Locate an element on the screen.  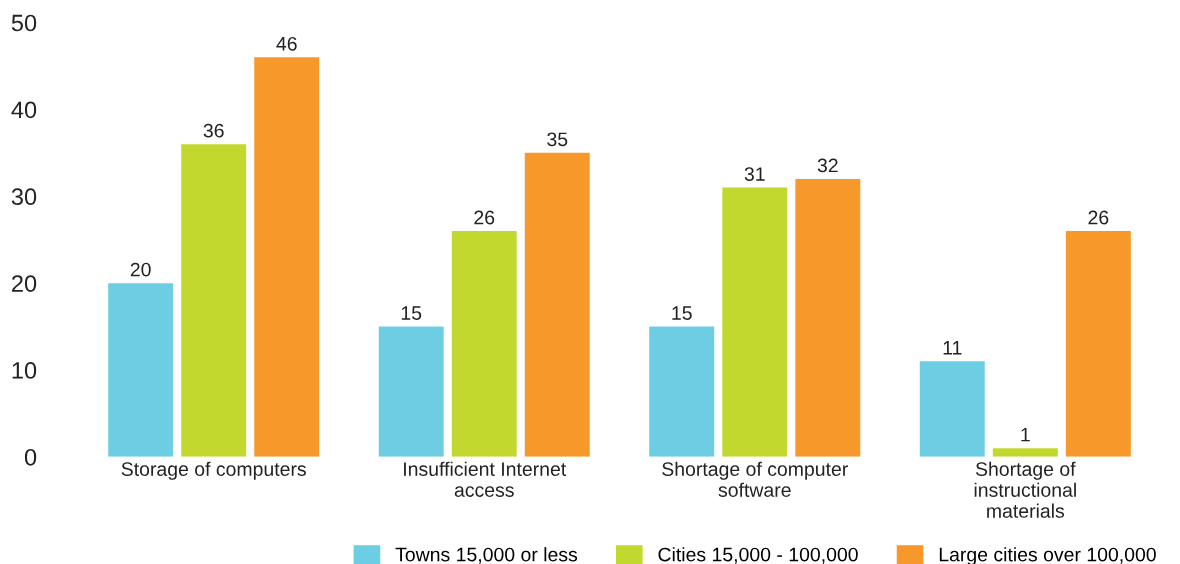
y-tick-label: 40 is located at coordinates (24, 110).